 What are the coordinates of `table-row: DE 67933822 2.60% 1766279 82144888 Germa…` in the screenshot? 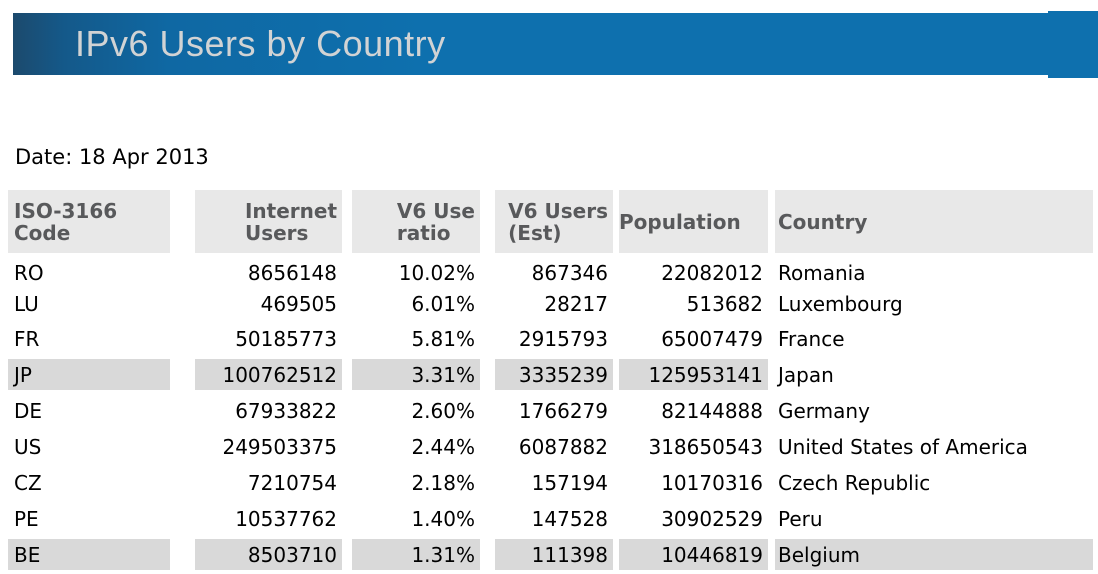 It's located at (549, 410).